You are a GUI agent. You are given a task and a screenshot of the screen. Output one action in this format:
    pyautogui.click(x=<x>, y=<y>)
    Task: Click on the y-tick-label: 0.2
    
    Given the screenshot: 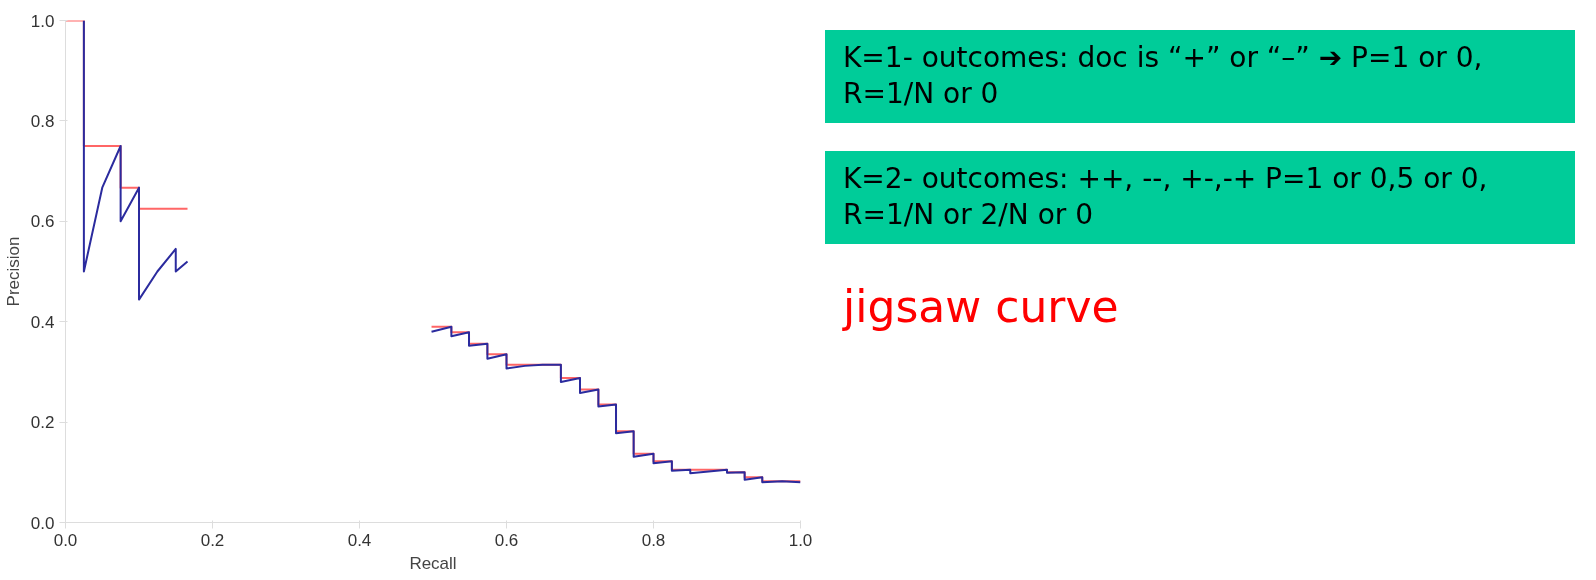 What is the action you would take?
    pyautogui.click(x=42, y=423)
    